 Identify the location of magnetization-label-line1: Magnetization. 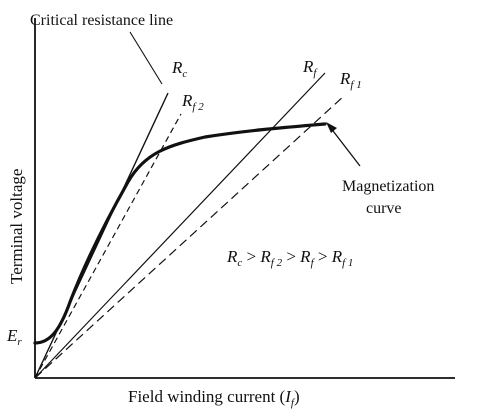
(388, 186).